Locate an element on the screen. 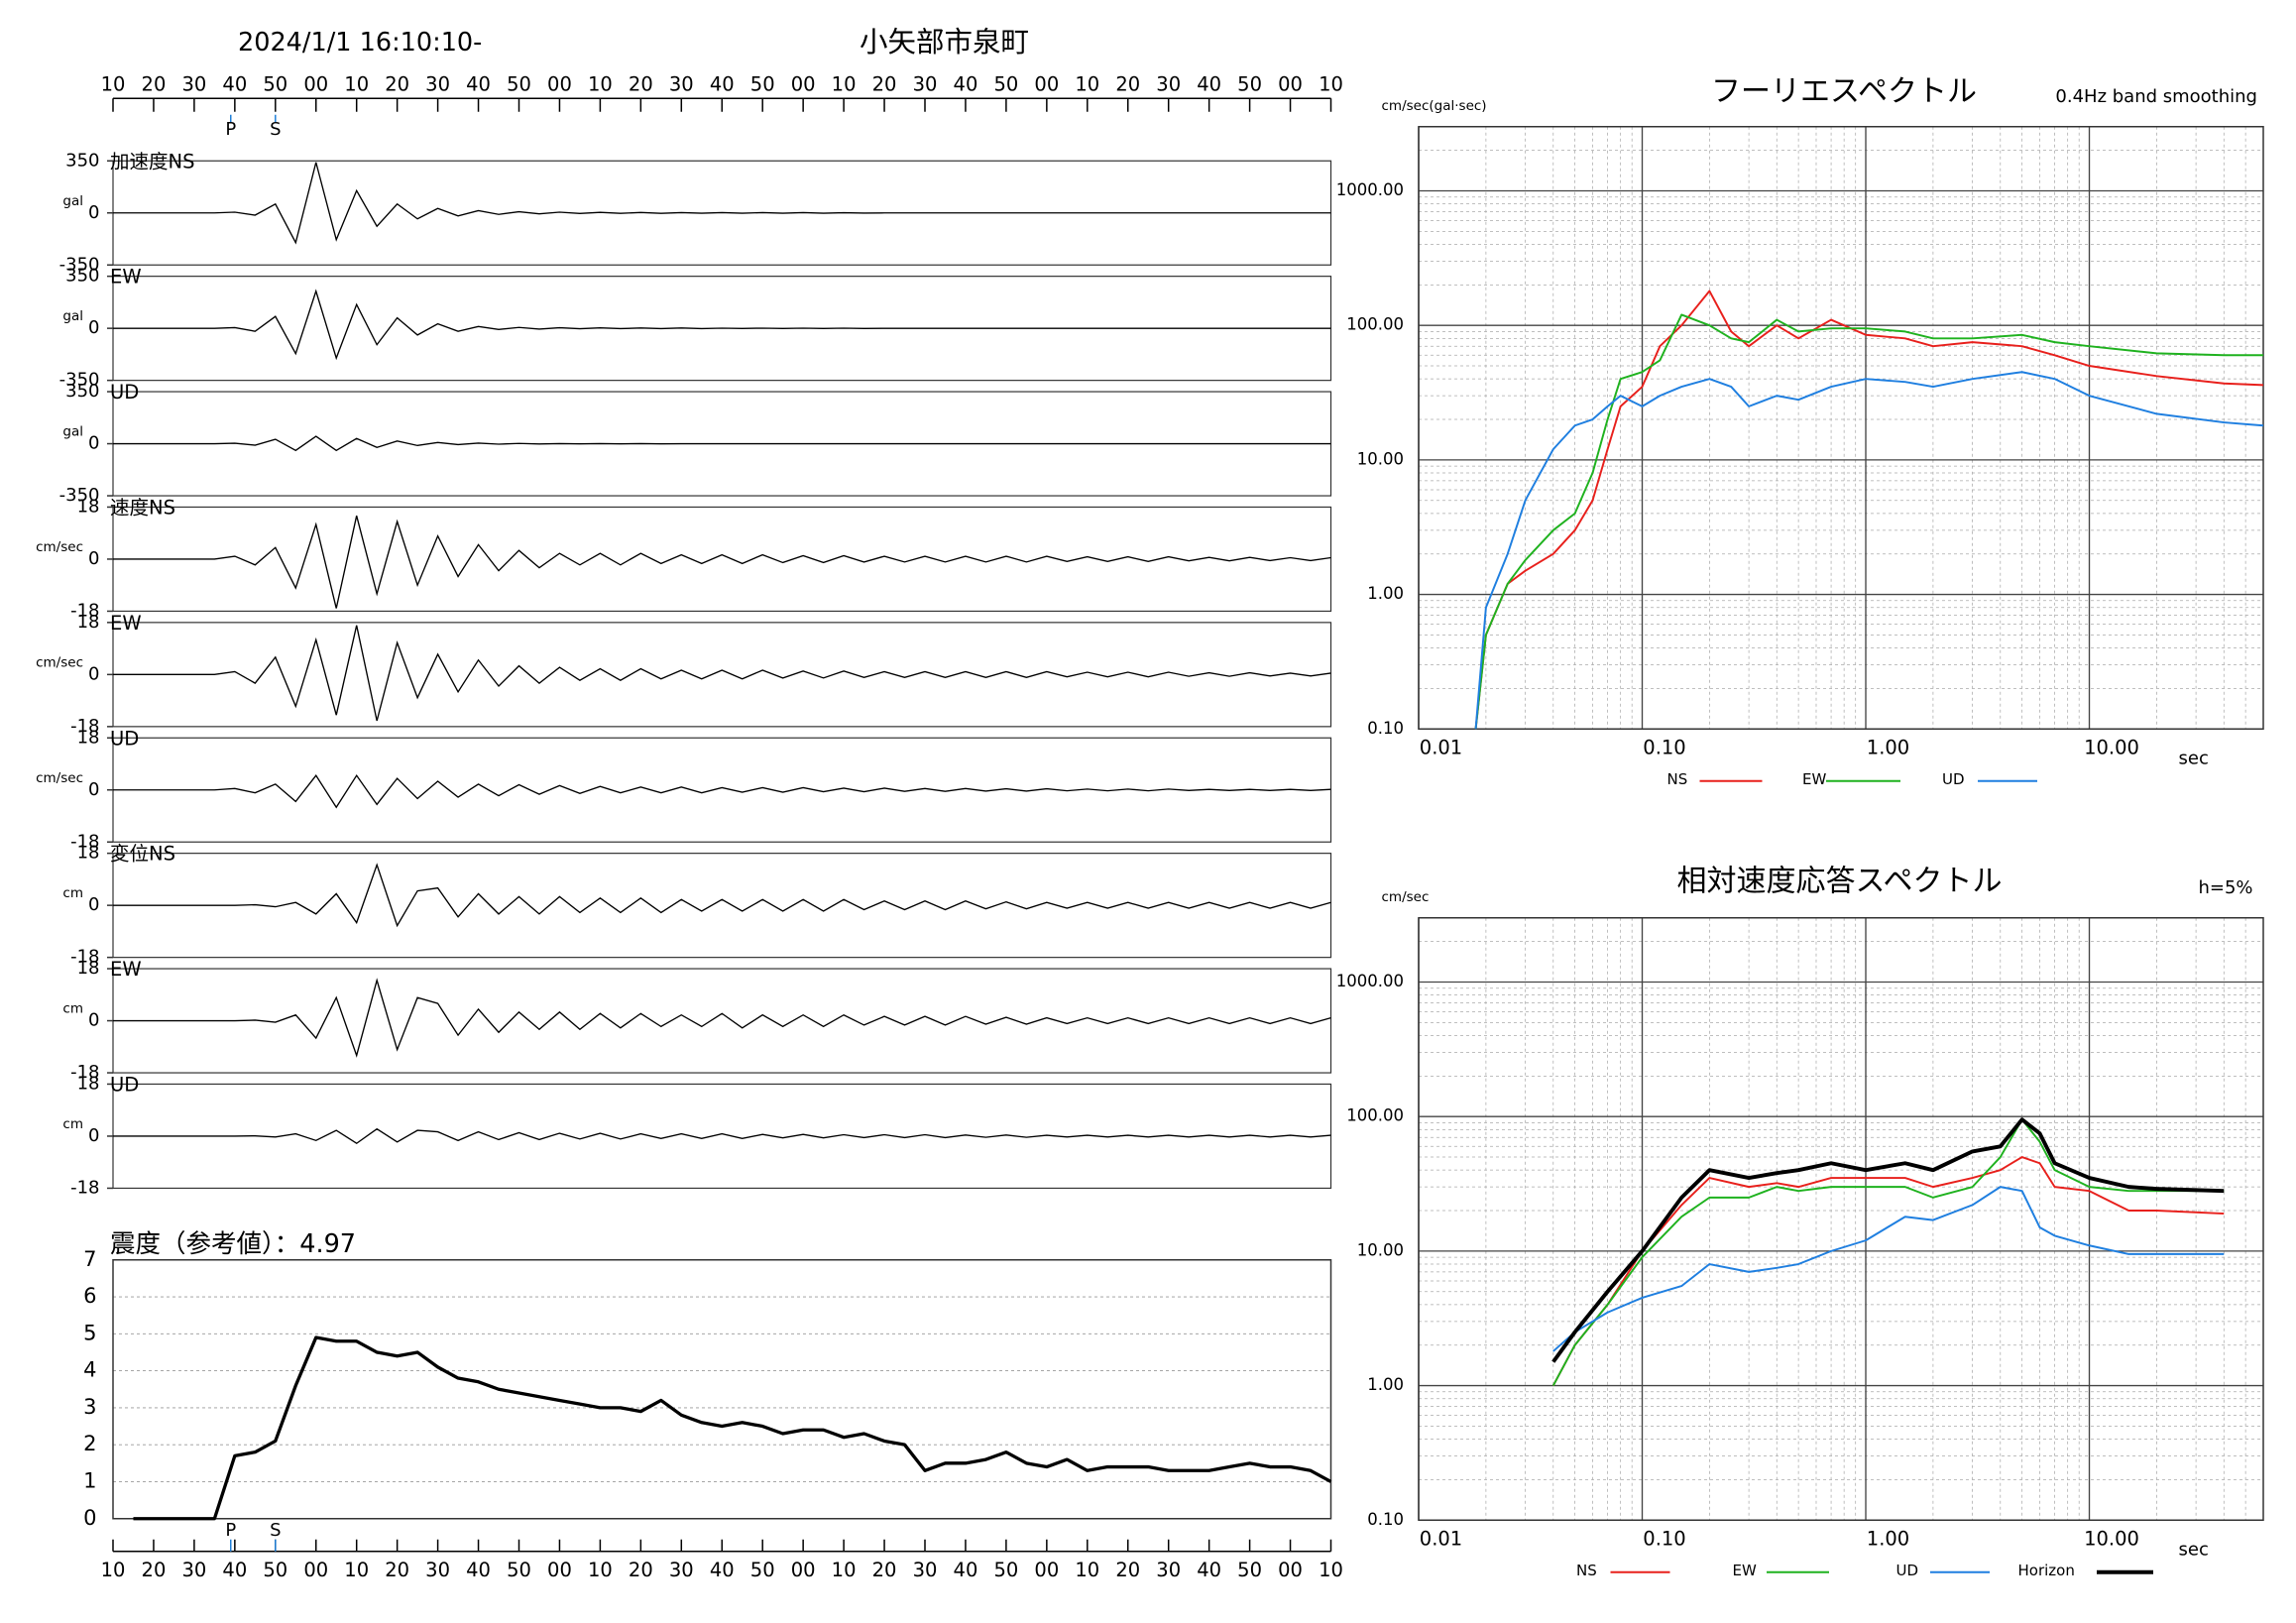 This screenshot has width=2296, height=1623. y-tick-label: 1 is located at coordinates (89, 1480).